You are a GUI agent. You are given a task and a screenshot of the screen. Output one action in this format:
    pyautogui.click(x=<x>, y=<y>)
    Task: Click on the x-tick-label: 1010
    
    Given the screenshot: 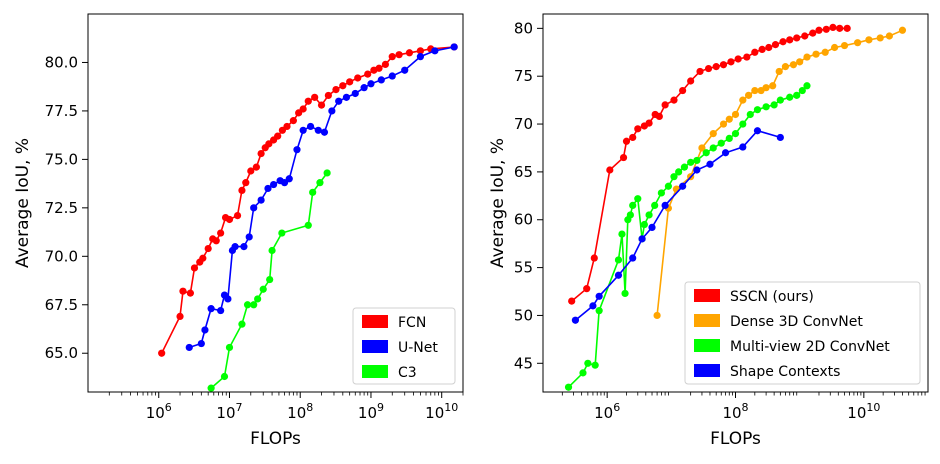 What is the action you would take?
    pyautogui.click(x=441, y=411)
    